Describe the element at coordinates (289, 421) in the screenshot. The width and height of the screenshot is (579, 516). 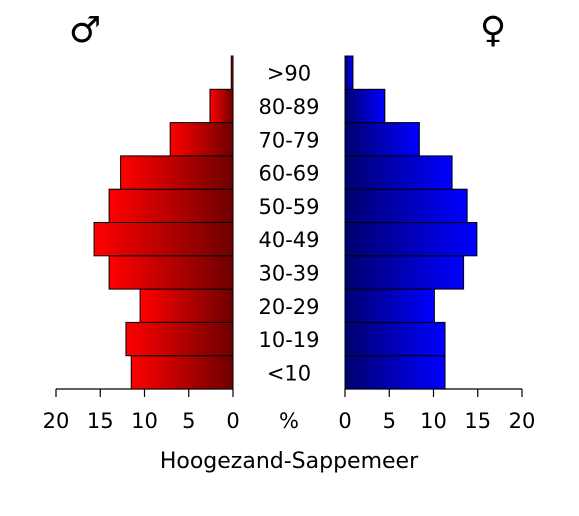
I see `unit-label: %` at that location.